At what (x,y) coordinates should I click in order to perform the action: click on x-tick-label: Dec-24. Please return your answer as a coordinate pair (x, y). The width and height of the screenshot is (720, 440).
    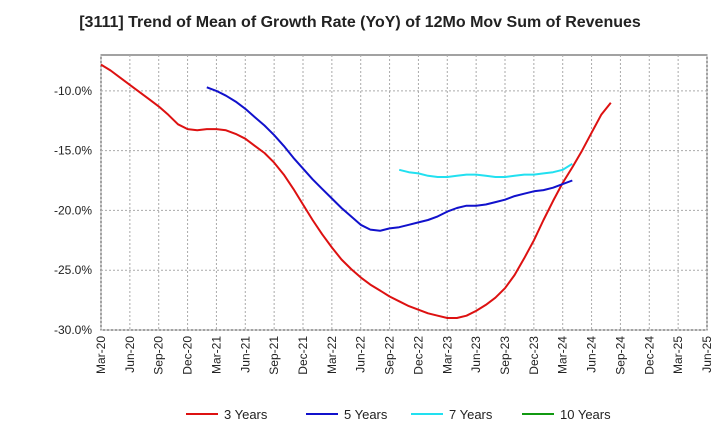
    Looking at the image, I should click on (649, 355).